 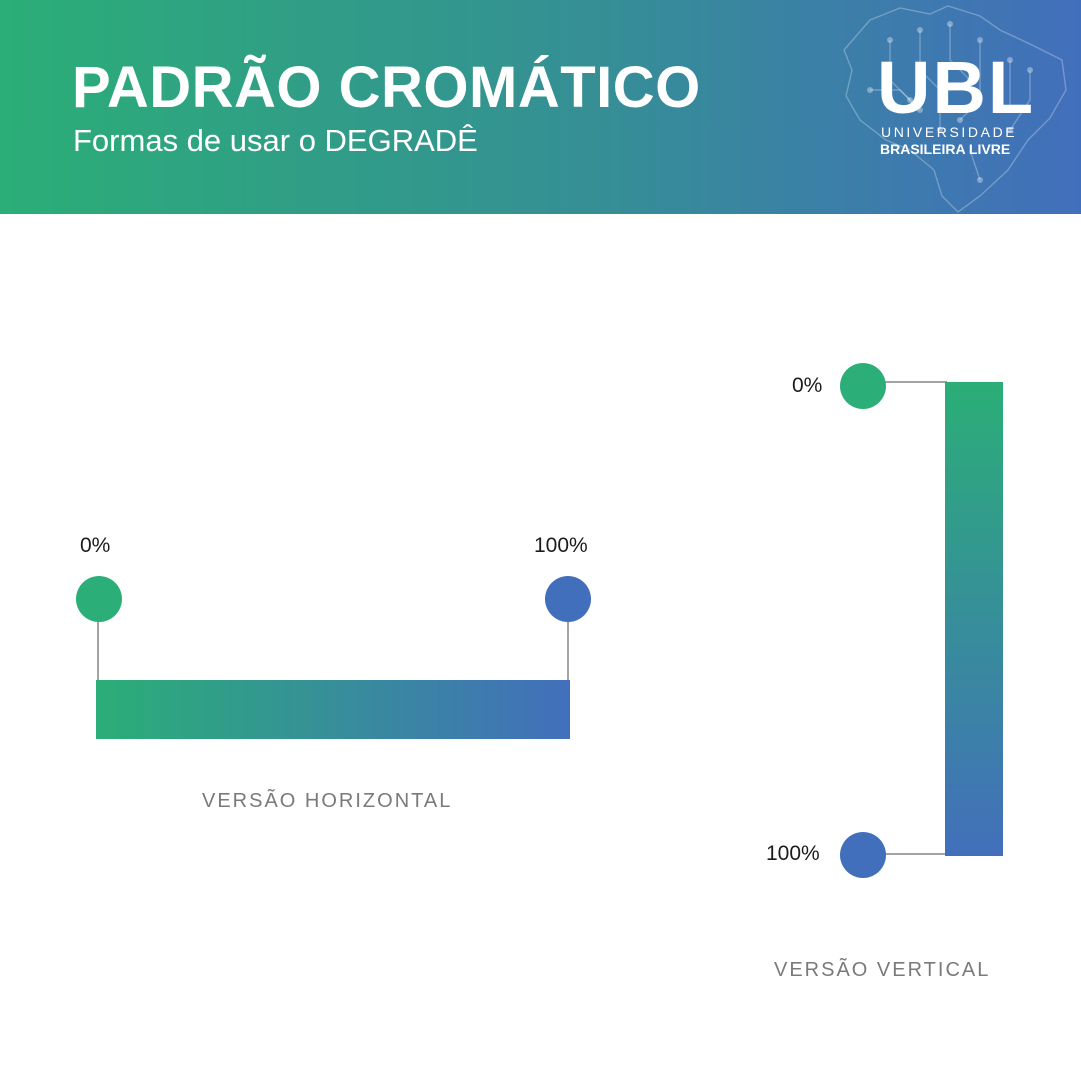 What do you see at coordinates (882, 970) in the screenshot?
I see `vertical-caption: VERSÃO VERTICAL` at bounding box center [882, 970].